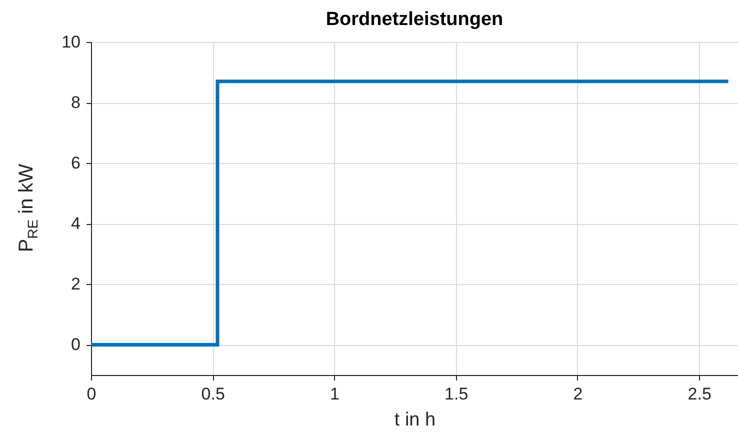 This screenshot has width=738, height=441. Describe the element at coordinates (213, 394) in the screenshot. I see `x-tick-label: 0.5` at that location.